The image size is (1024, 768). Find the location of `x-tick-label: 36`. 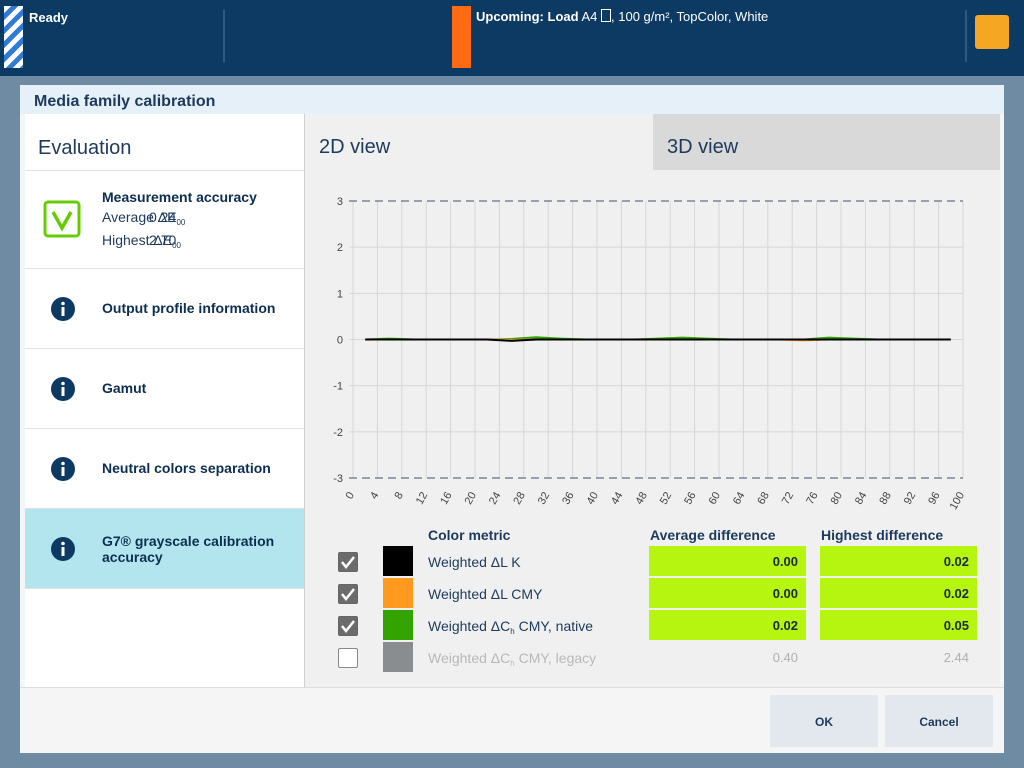

x-tick-label: 36 is located at coordinates (568, 498).